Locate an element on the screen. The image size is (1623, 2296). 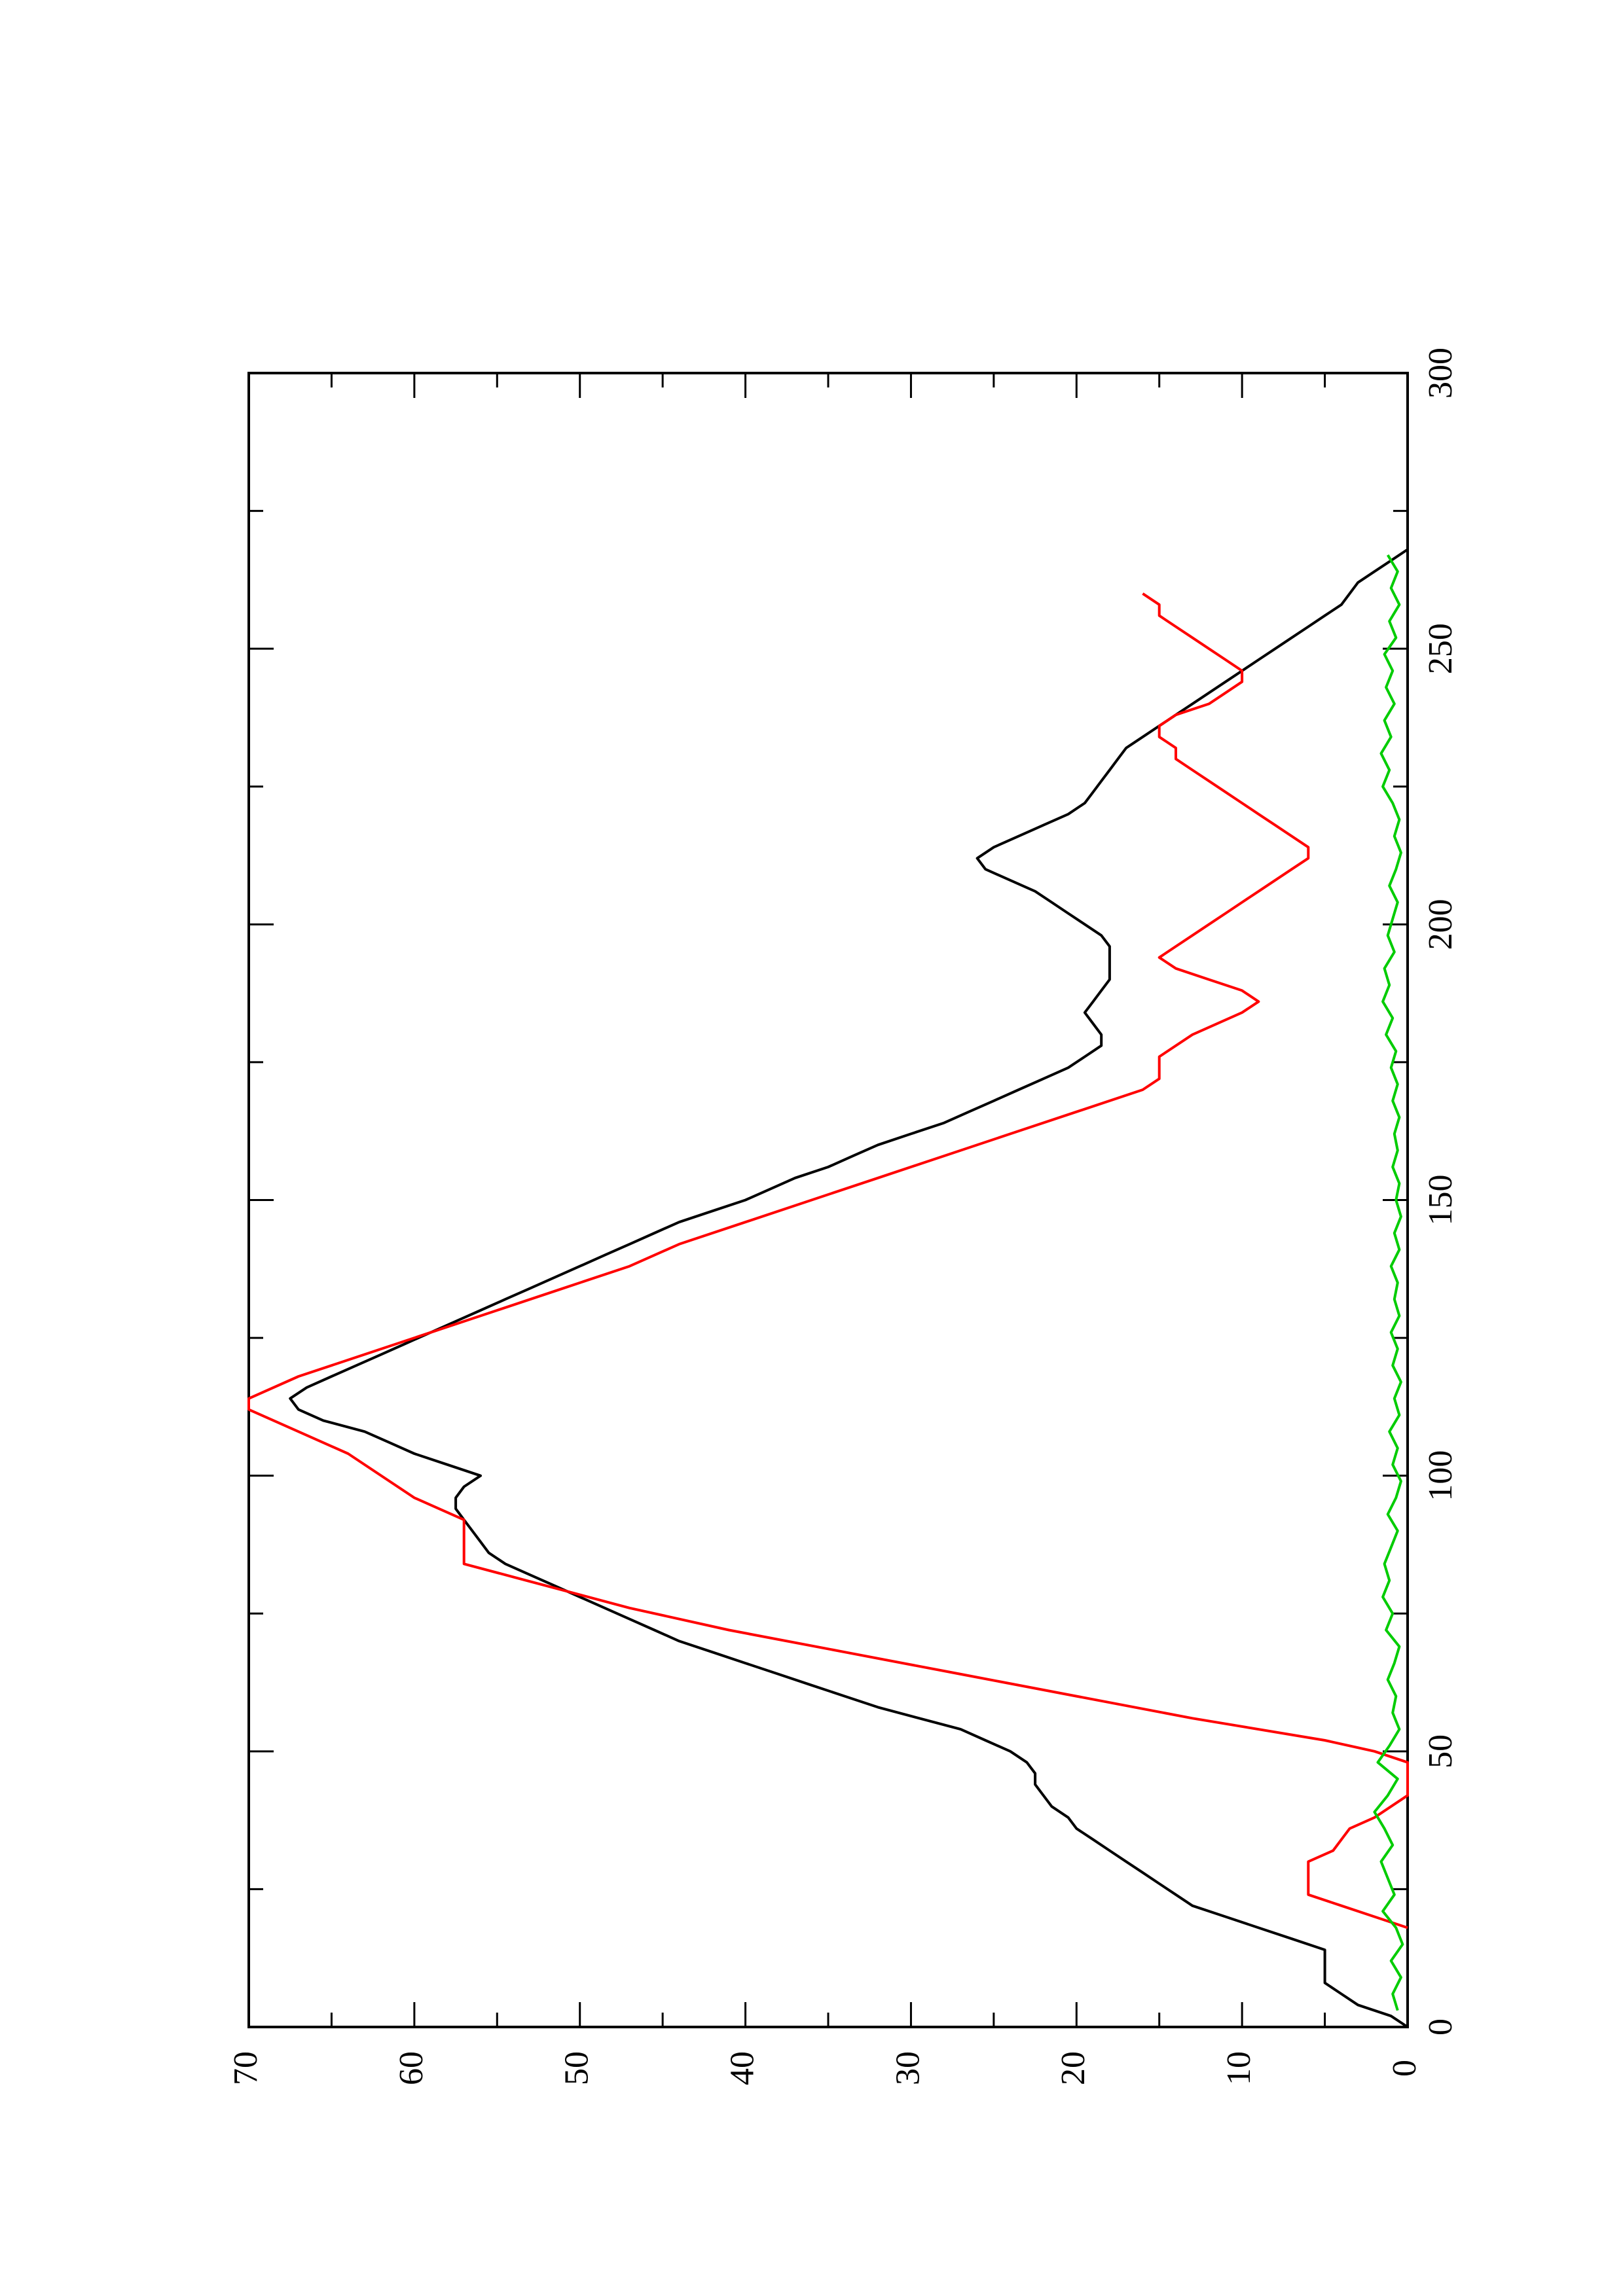
x-tick-label: 250 is located at coordinates (1440, 648).